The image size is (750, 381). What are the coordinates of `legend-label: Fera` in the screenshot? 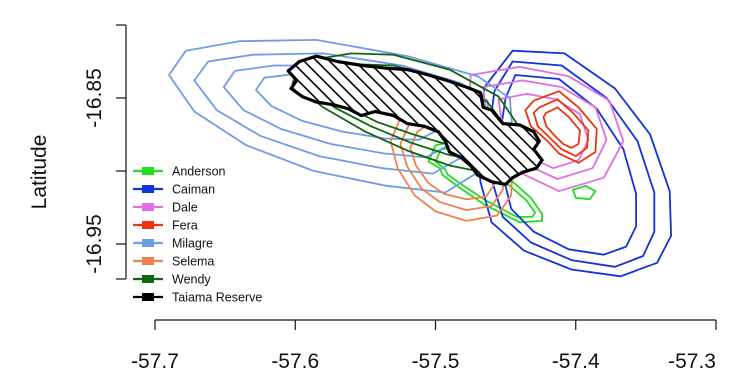 It's located at (185, 226).